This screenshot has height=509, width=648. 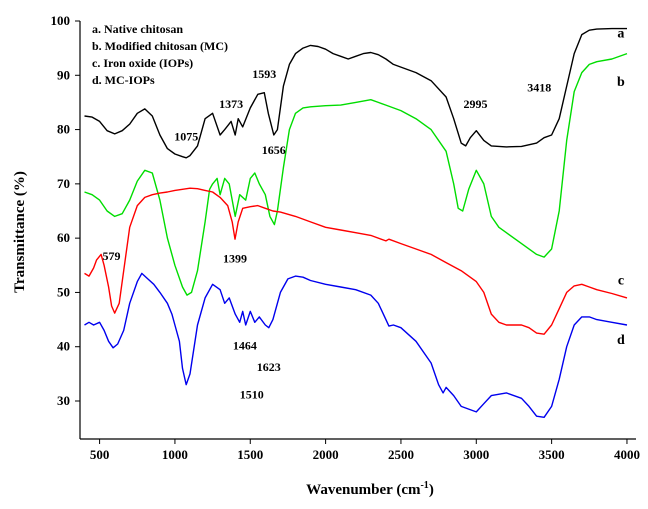 I want to click on peak-annotation: 1399, so click(x=235, y=259).